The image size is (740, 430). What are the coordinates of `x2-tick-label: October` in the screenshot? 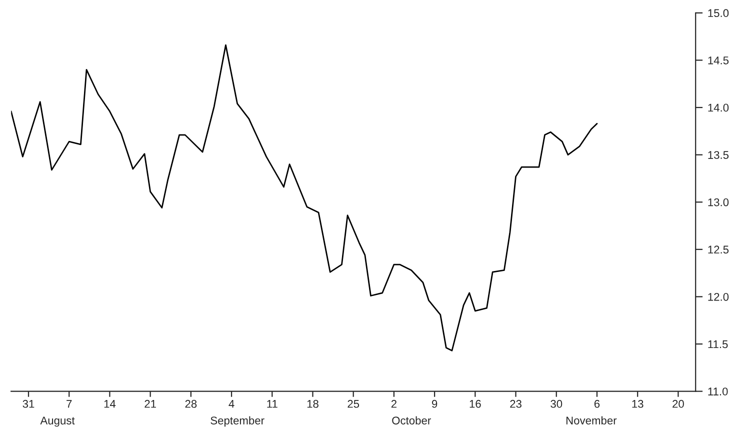 It's located at (411, 420).